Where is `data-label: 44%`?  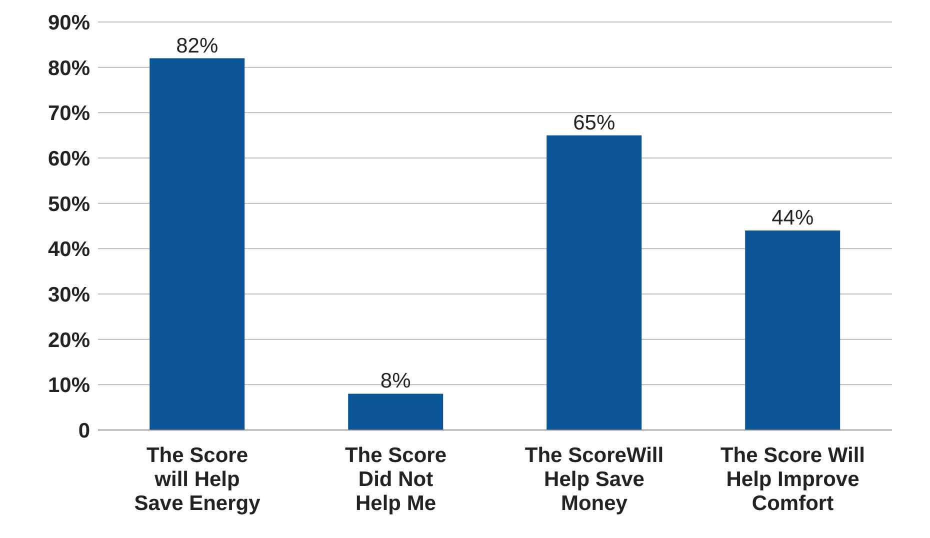
data-label: 44% is located at coordinates (793, 218).